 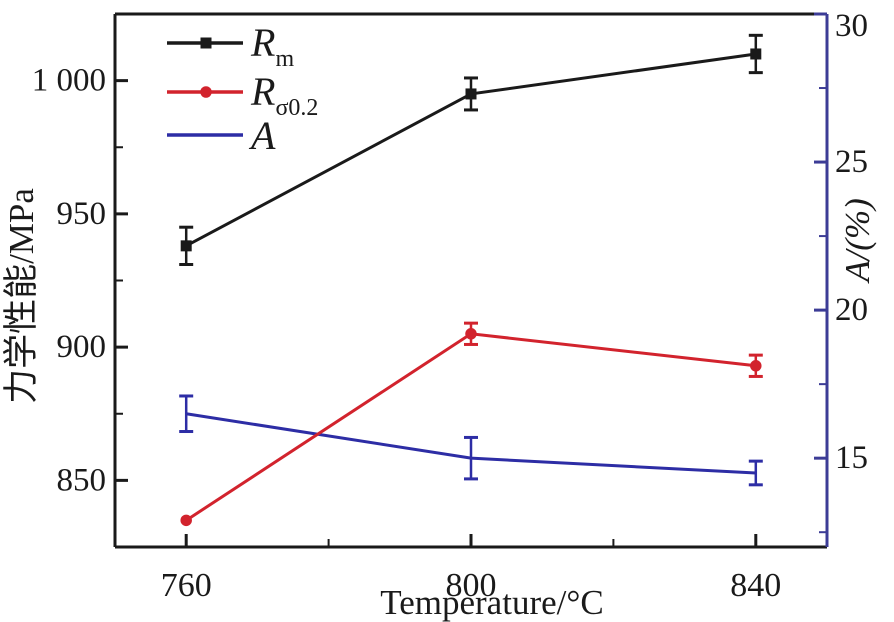 I want to click on y-left-tick-label: 850, so click(x=82, y=480).